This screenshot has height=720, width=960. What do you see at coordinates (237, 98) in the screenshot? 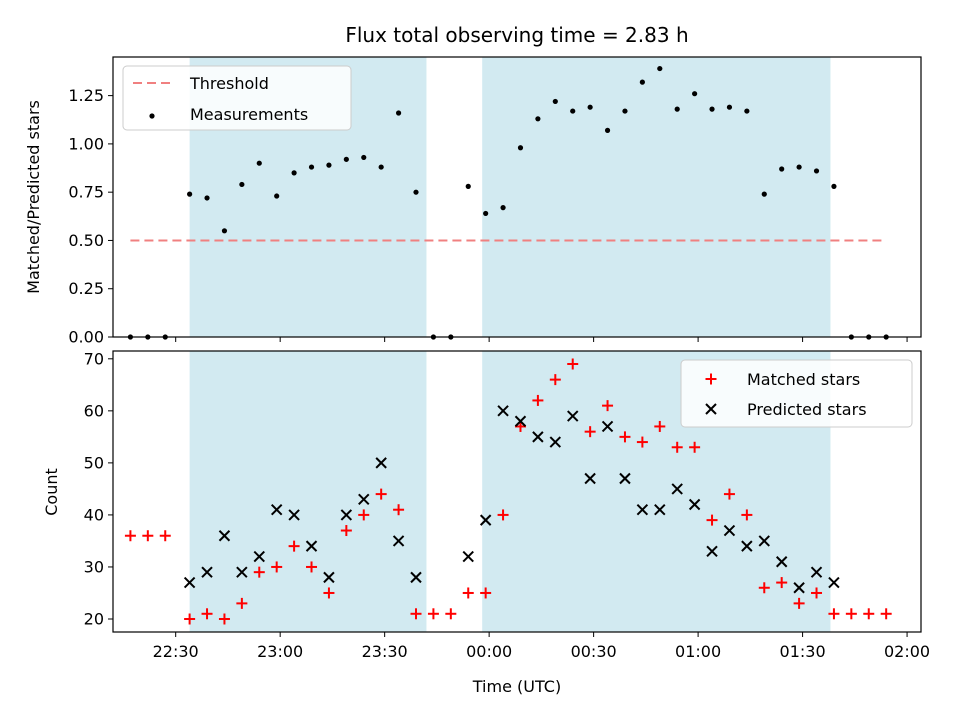
I see `legend-box` at bounding box center [237, 98].